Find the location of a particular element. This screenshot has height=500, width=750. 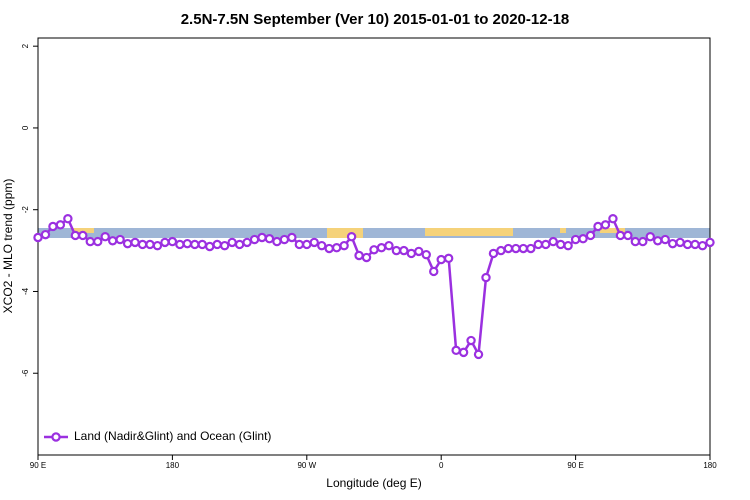

map-strip is located at coordinates (374, 233).